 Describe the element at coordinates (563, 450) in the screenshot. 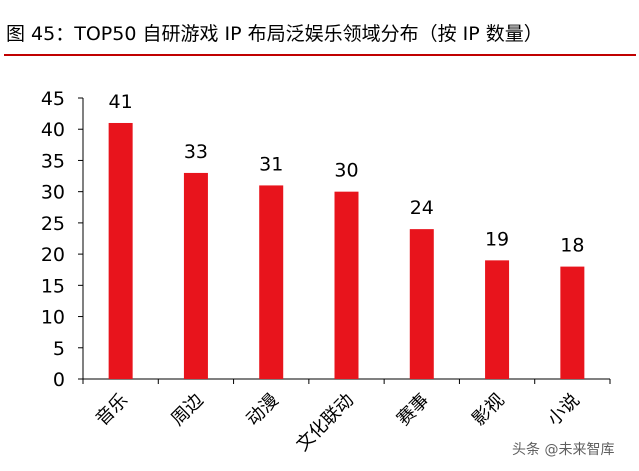

I see `watermark: 头条 @未来智库` at that location.